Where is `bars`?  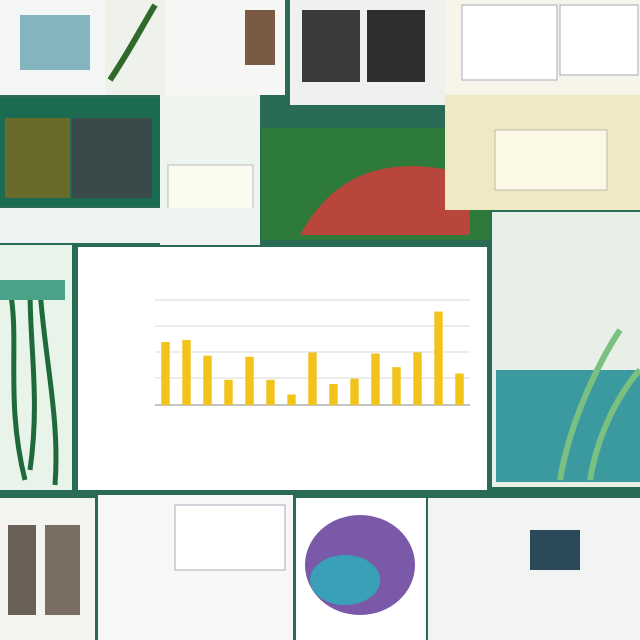 bars is located at coordinates (312, 358).